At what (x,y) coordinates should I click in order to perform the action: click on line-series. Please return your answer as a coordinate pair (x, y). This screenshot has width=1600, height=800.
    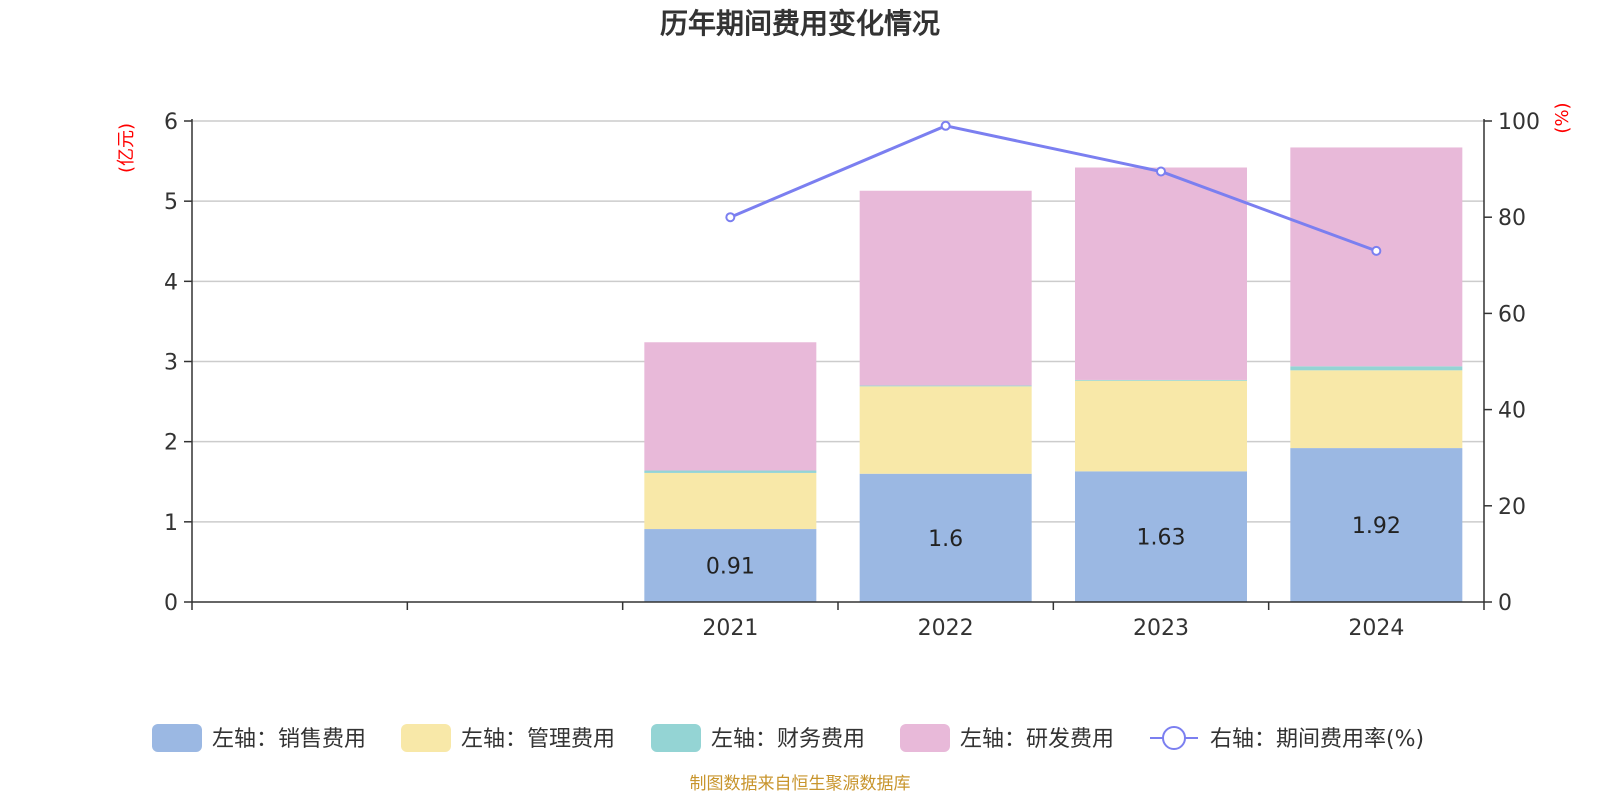
    Looking at the image, I should click on (1053, 188).